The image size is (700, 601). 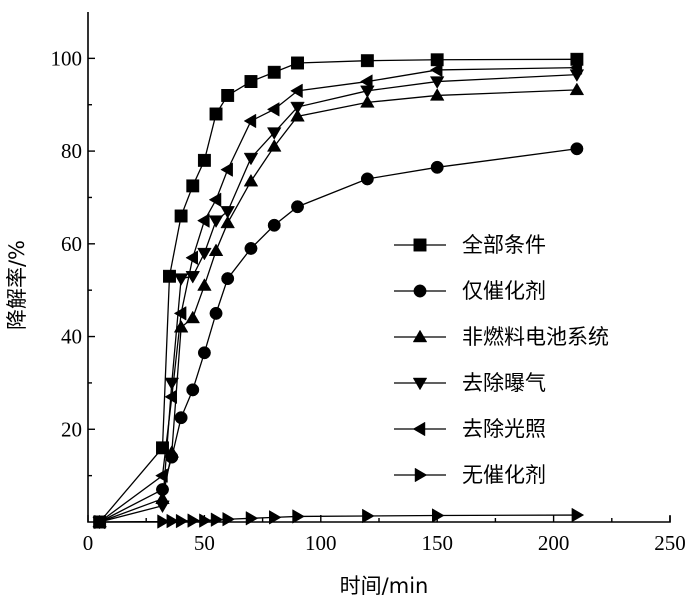 I want to click on legend-label: 无催化剂, so click(x=504, y=475).